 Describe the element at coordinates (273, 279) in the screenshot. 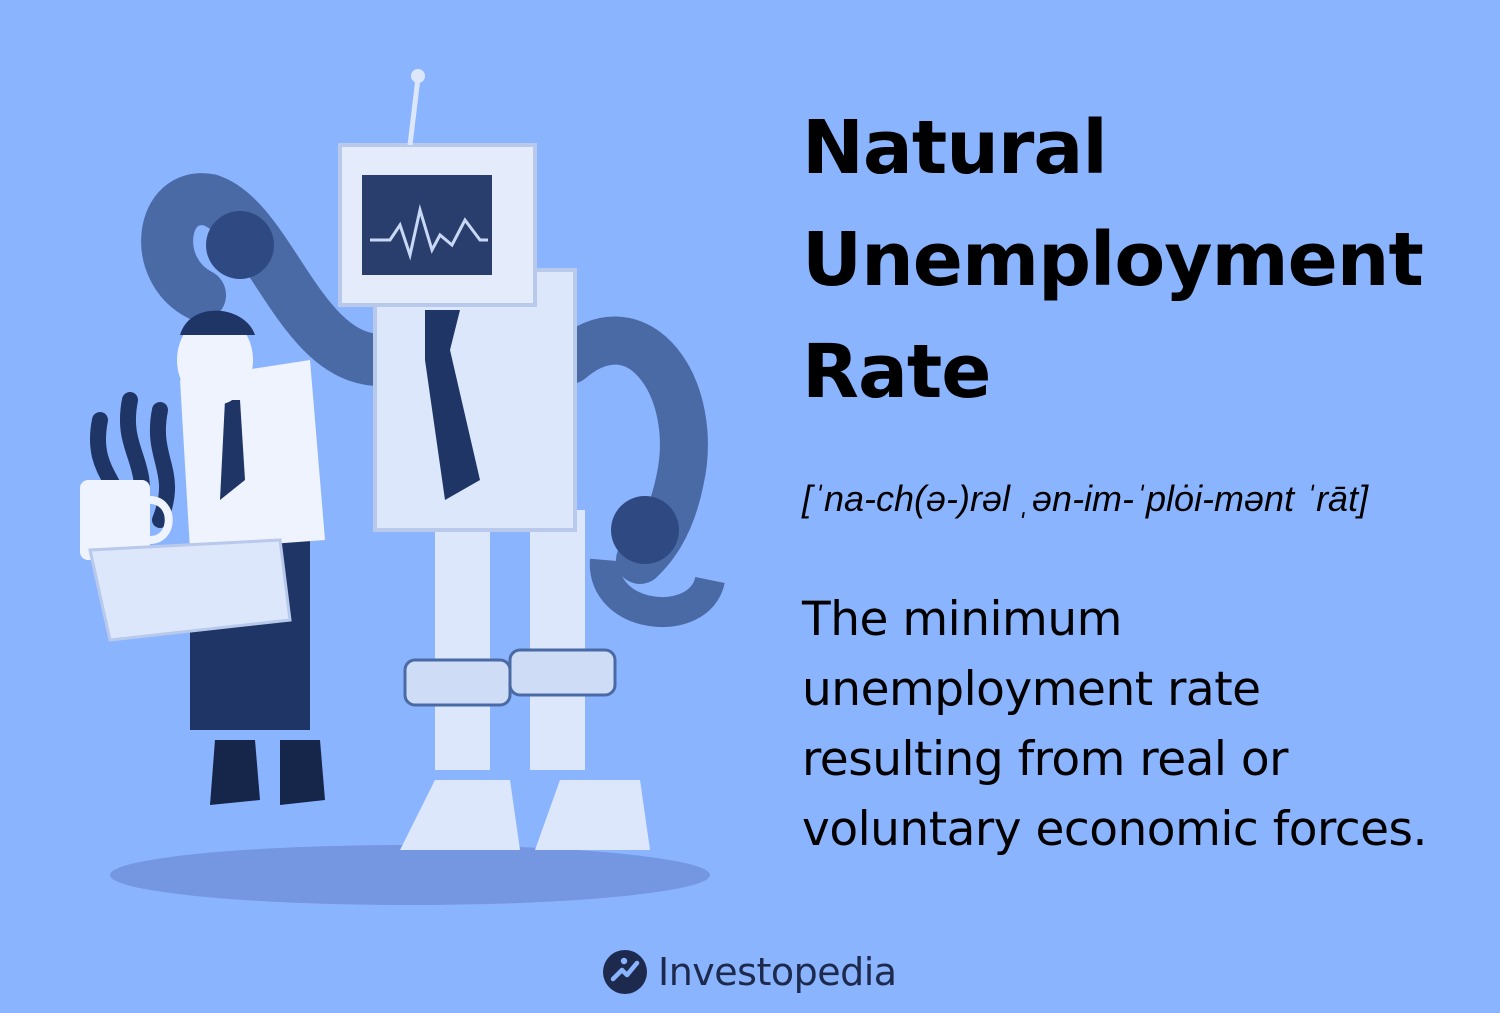

I see `robot-left-arm` at that location.